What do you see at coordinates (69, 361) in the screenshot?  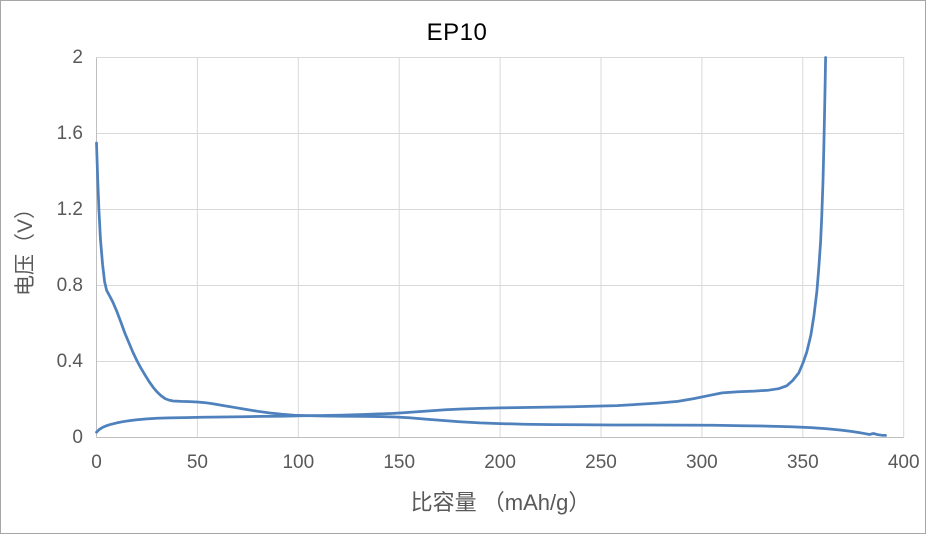 I see `y-tick-label: 0.4` at bounding box center [69, 361].